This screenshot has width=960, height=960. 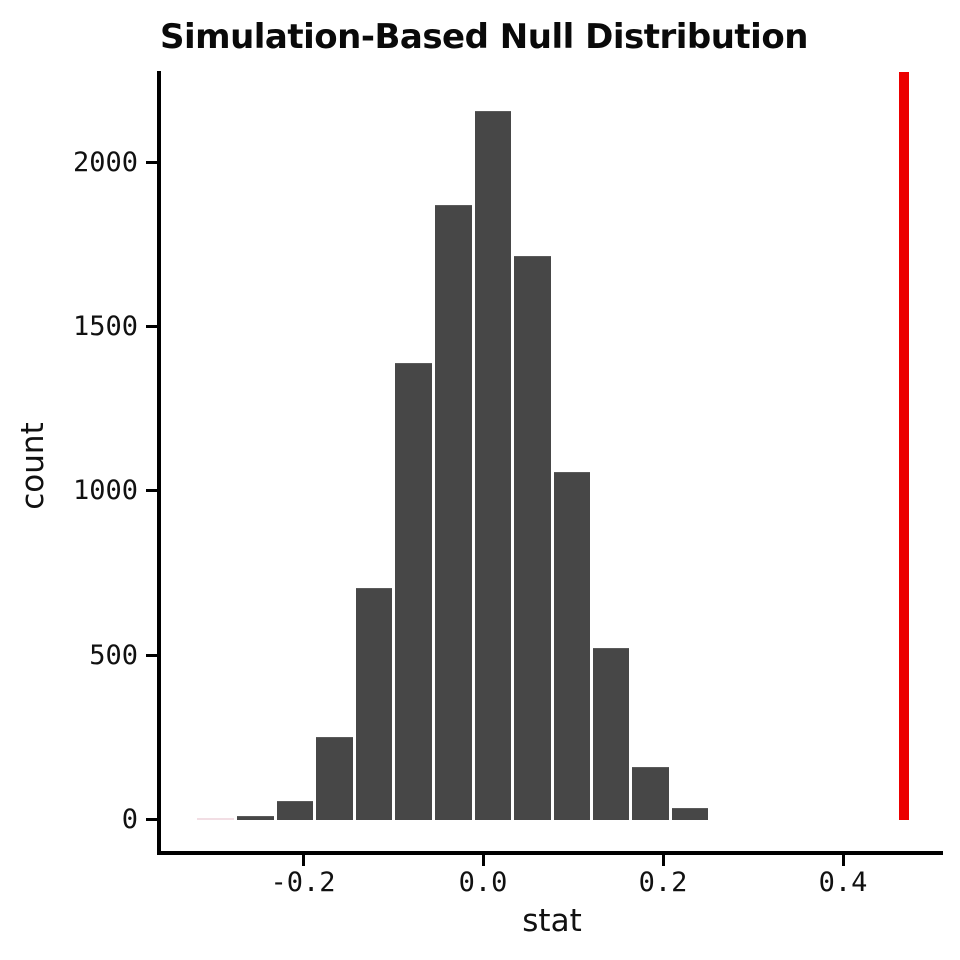 I want to click on x-tick-label: 0.4, so click(x=843, y=882).